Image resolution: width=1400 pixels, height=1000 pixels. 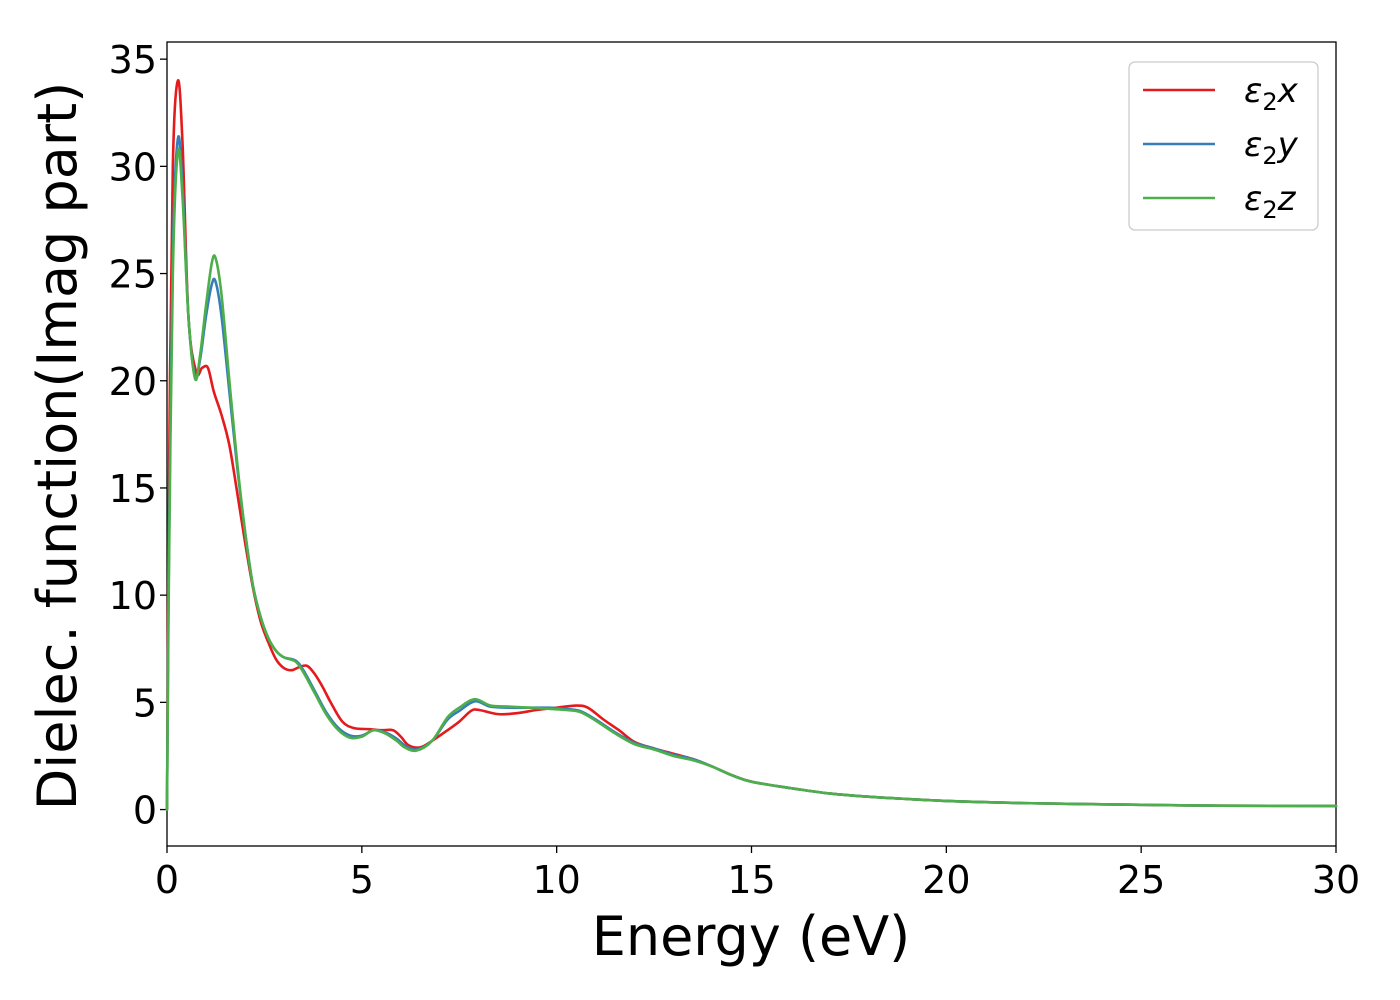 I want to click on legend-label-x: ε2x, so click(x=1271, y=93).